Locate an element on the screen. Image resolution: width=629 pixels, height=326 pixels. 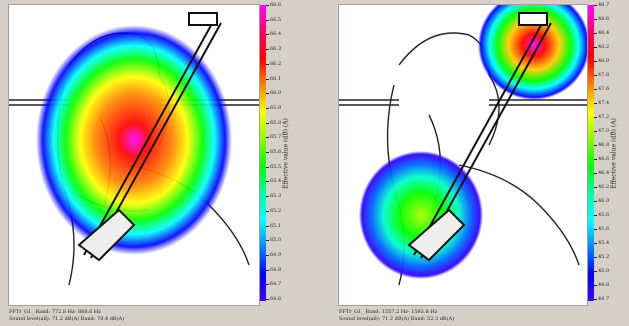
colorbar-label-left: Effective value (dB) (A) is located at coordinates (286, 153).